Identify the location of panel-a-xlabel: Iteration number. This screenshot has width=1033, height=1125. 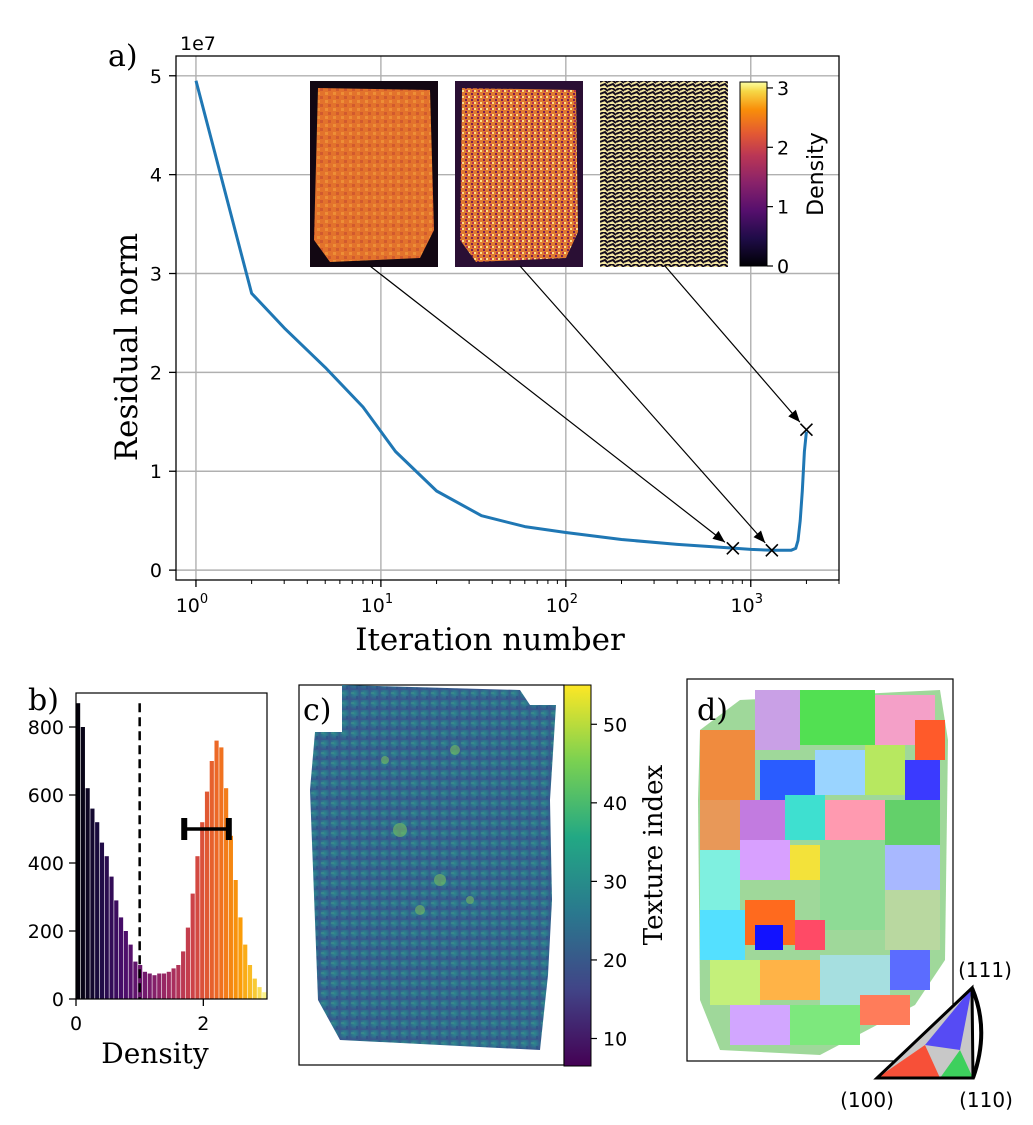
(490, 640).